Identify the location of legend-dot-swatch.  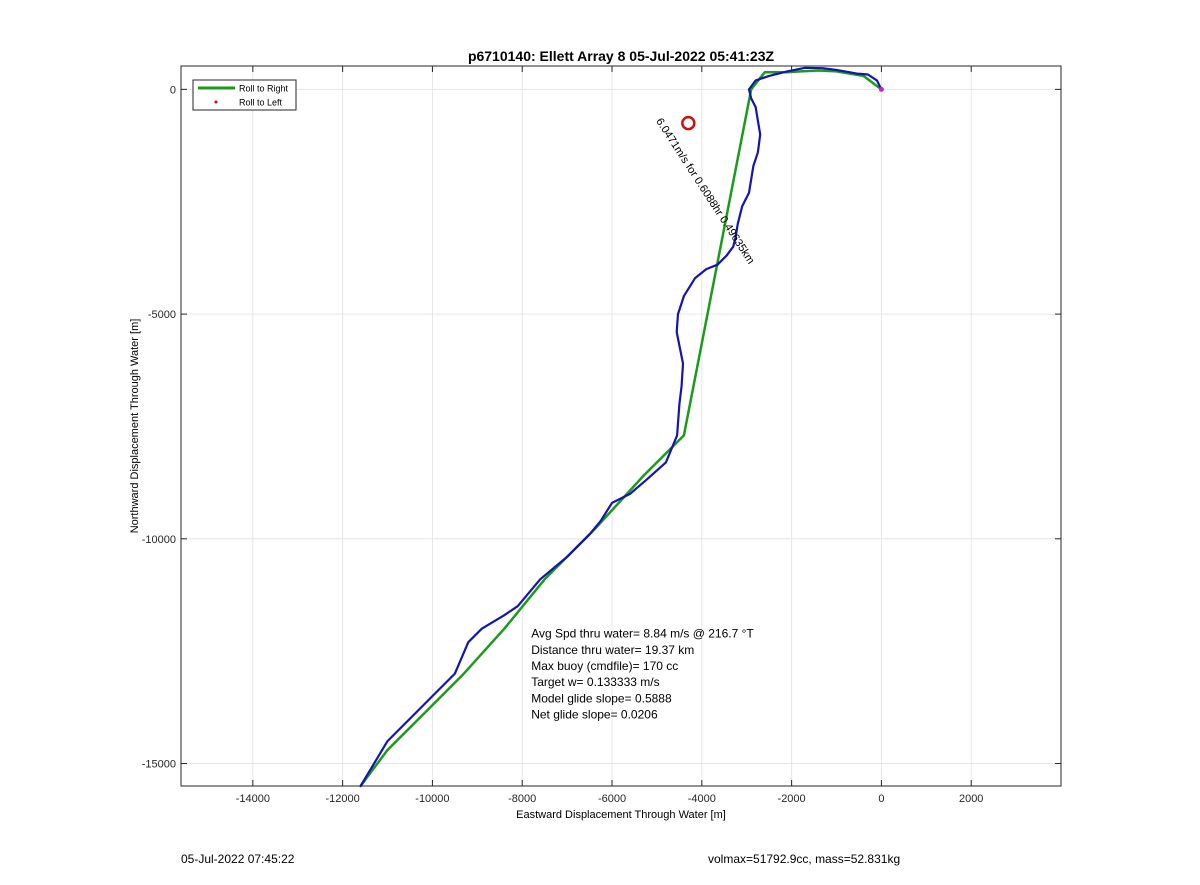
(216, 102).